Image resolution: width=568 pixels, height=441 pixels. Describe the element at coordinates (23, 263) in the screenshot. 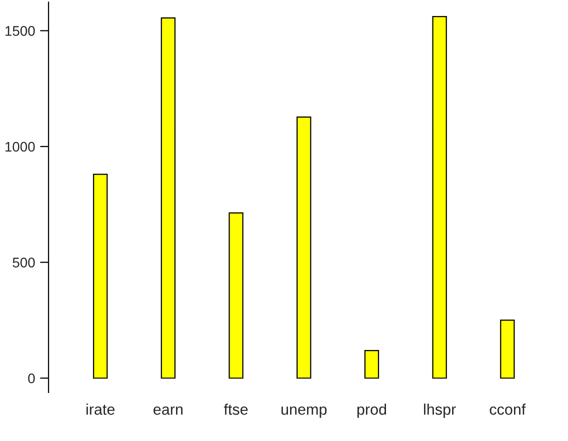

I see `y-tick-label: 500` at that location.